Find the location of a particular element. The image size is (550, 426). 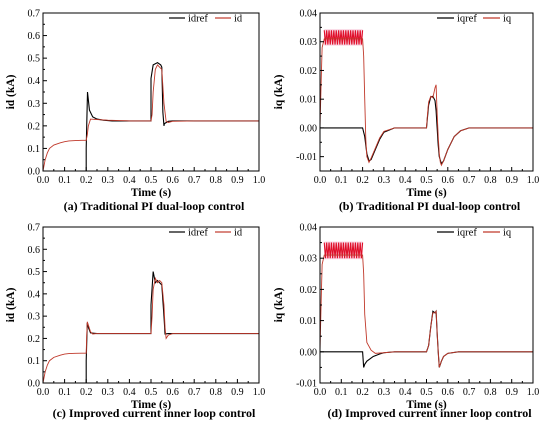

subplot-caption: (c) Improved current inner loop control is located at coordinates (154, 413).